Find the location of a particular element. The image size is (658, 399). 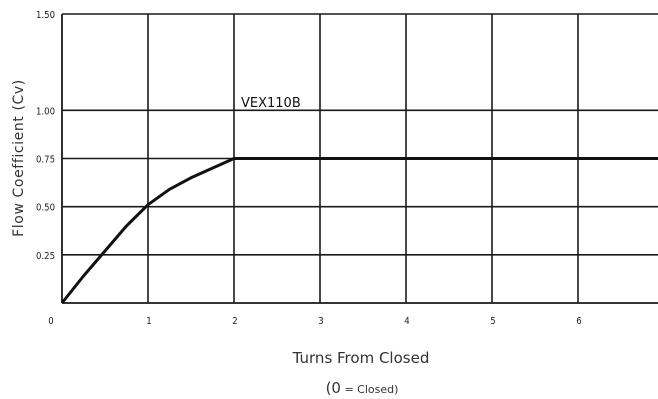

x-tick-label: 3 is located at coordinates (320, 321).